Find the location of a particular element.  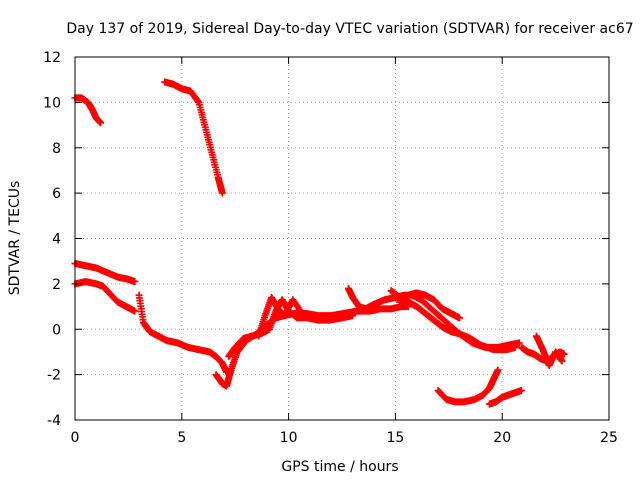

y-tick-label: 8 is located at coordinates (56, 149).